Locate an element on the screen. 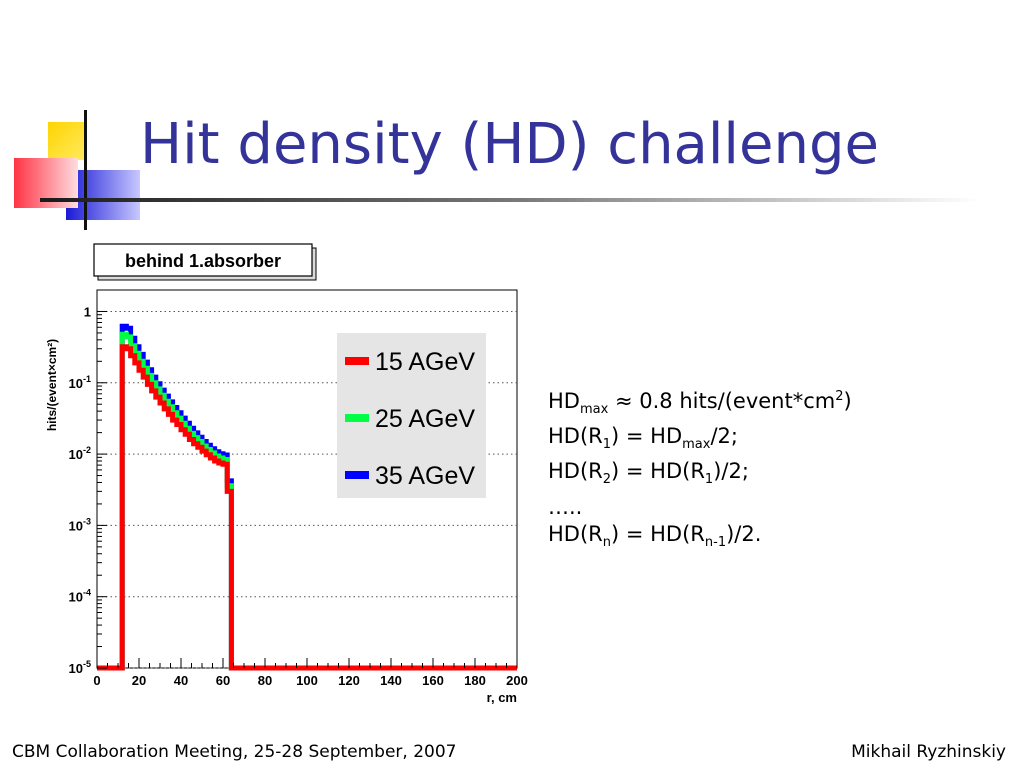  slide-title: Hit density (HD) challenge is located at coordinates (509, 144).